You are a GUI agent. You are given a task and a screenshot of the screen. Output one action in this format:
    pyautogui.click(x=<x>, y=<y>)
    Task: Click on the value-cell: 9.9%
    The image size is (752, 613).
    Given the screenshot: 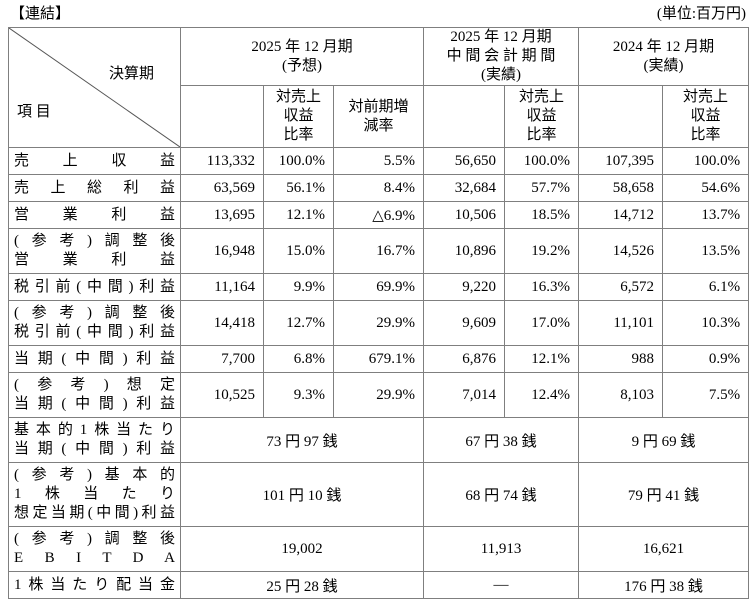 What is the action you would take?
    pyautogui.click(x=298, y=287)
    